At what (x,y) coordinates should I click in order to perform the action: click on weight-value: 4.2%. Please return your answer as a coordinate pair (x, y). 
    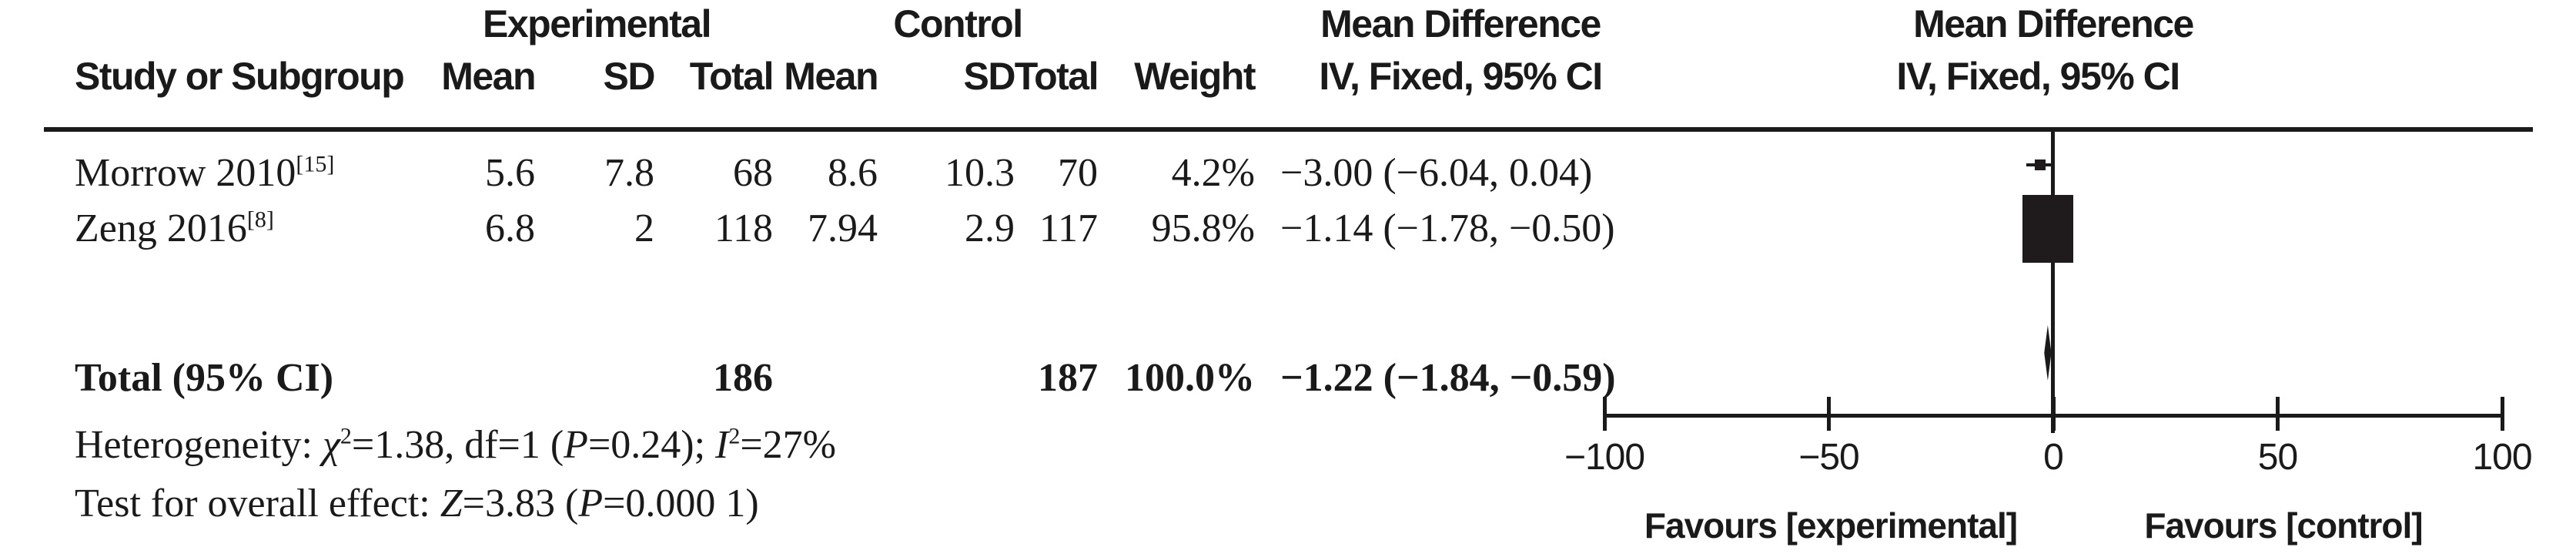
    Looking at the image, I should click on (1213, 173).